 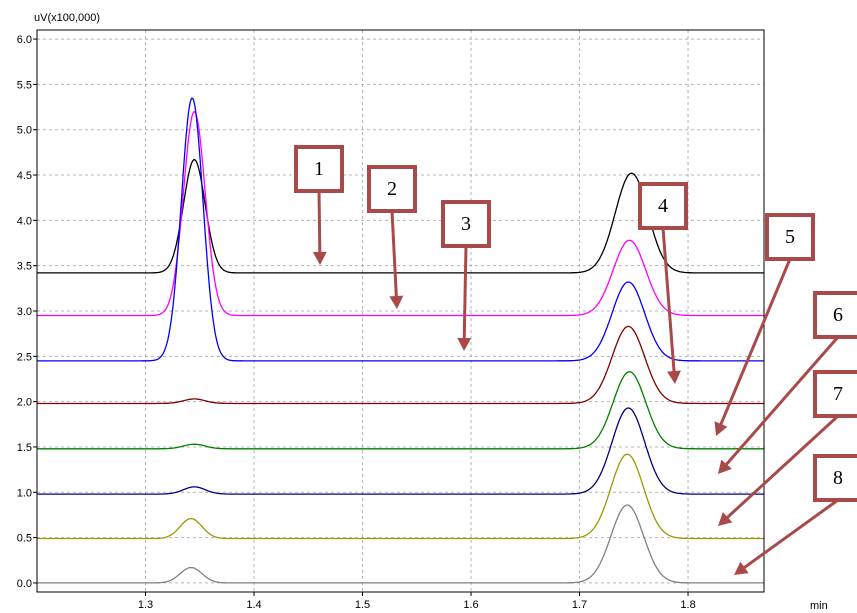 What do you see at coordinates (24, 357) in the screenshot?
I see `y-tick-label: 2.5` at bounding box center [24, 357].